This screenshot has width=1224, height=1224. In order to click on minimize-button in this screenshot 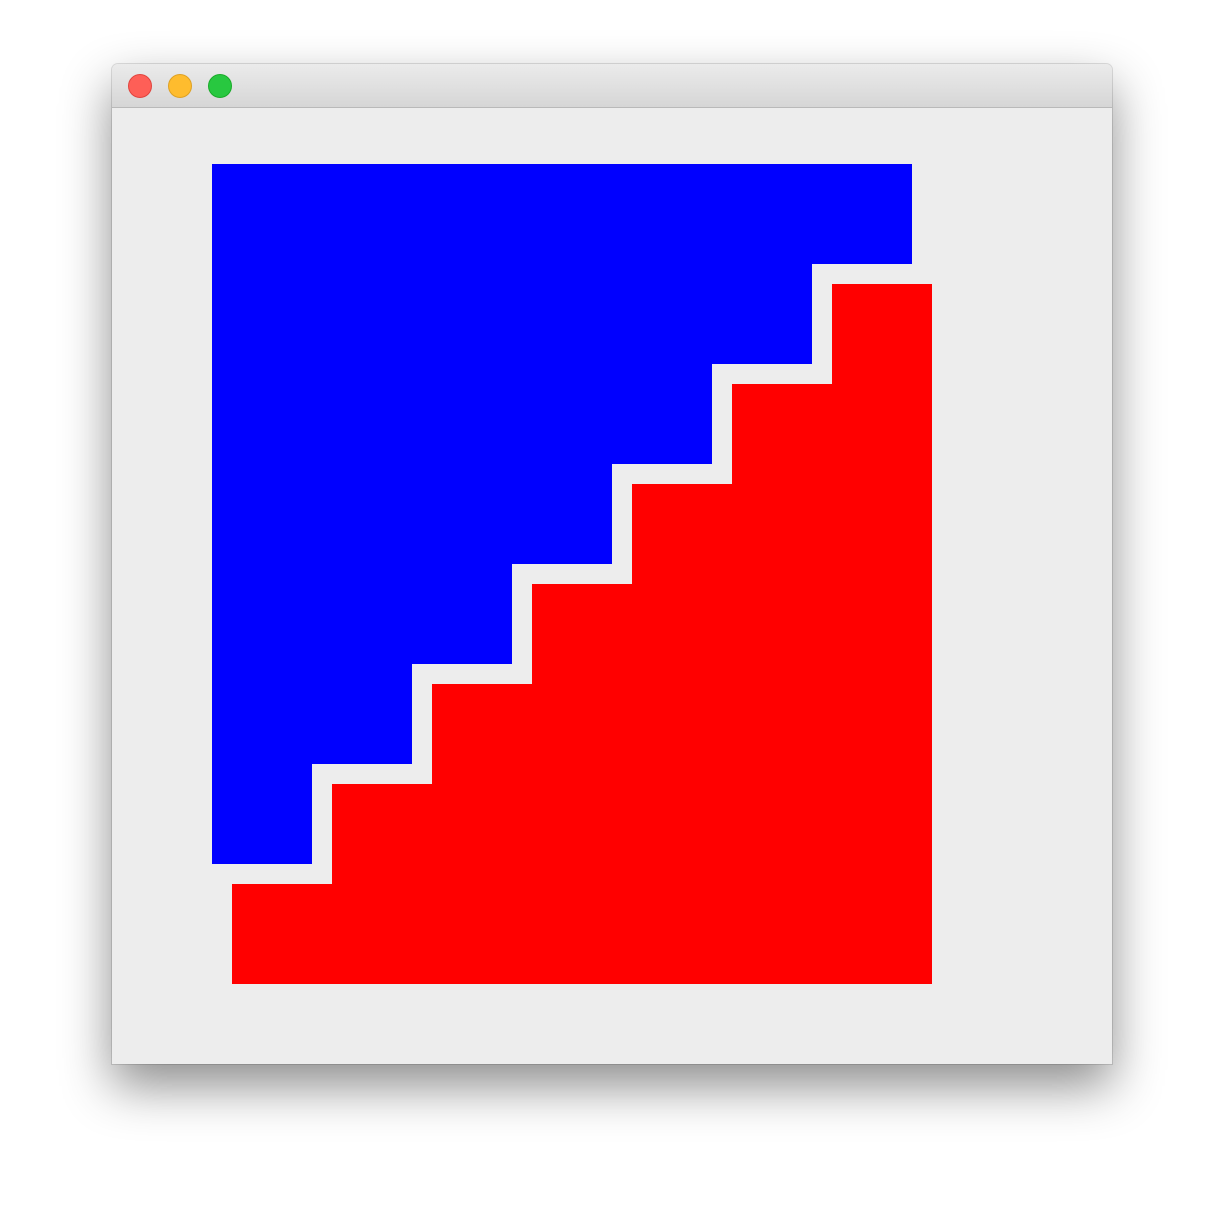, I will do `click(180, 86)`.